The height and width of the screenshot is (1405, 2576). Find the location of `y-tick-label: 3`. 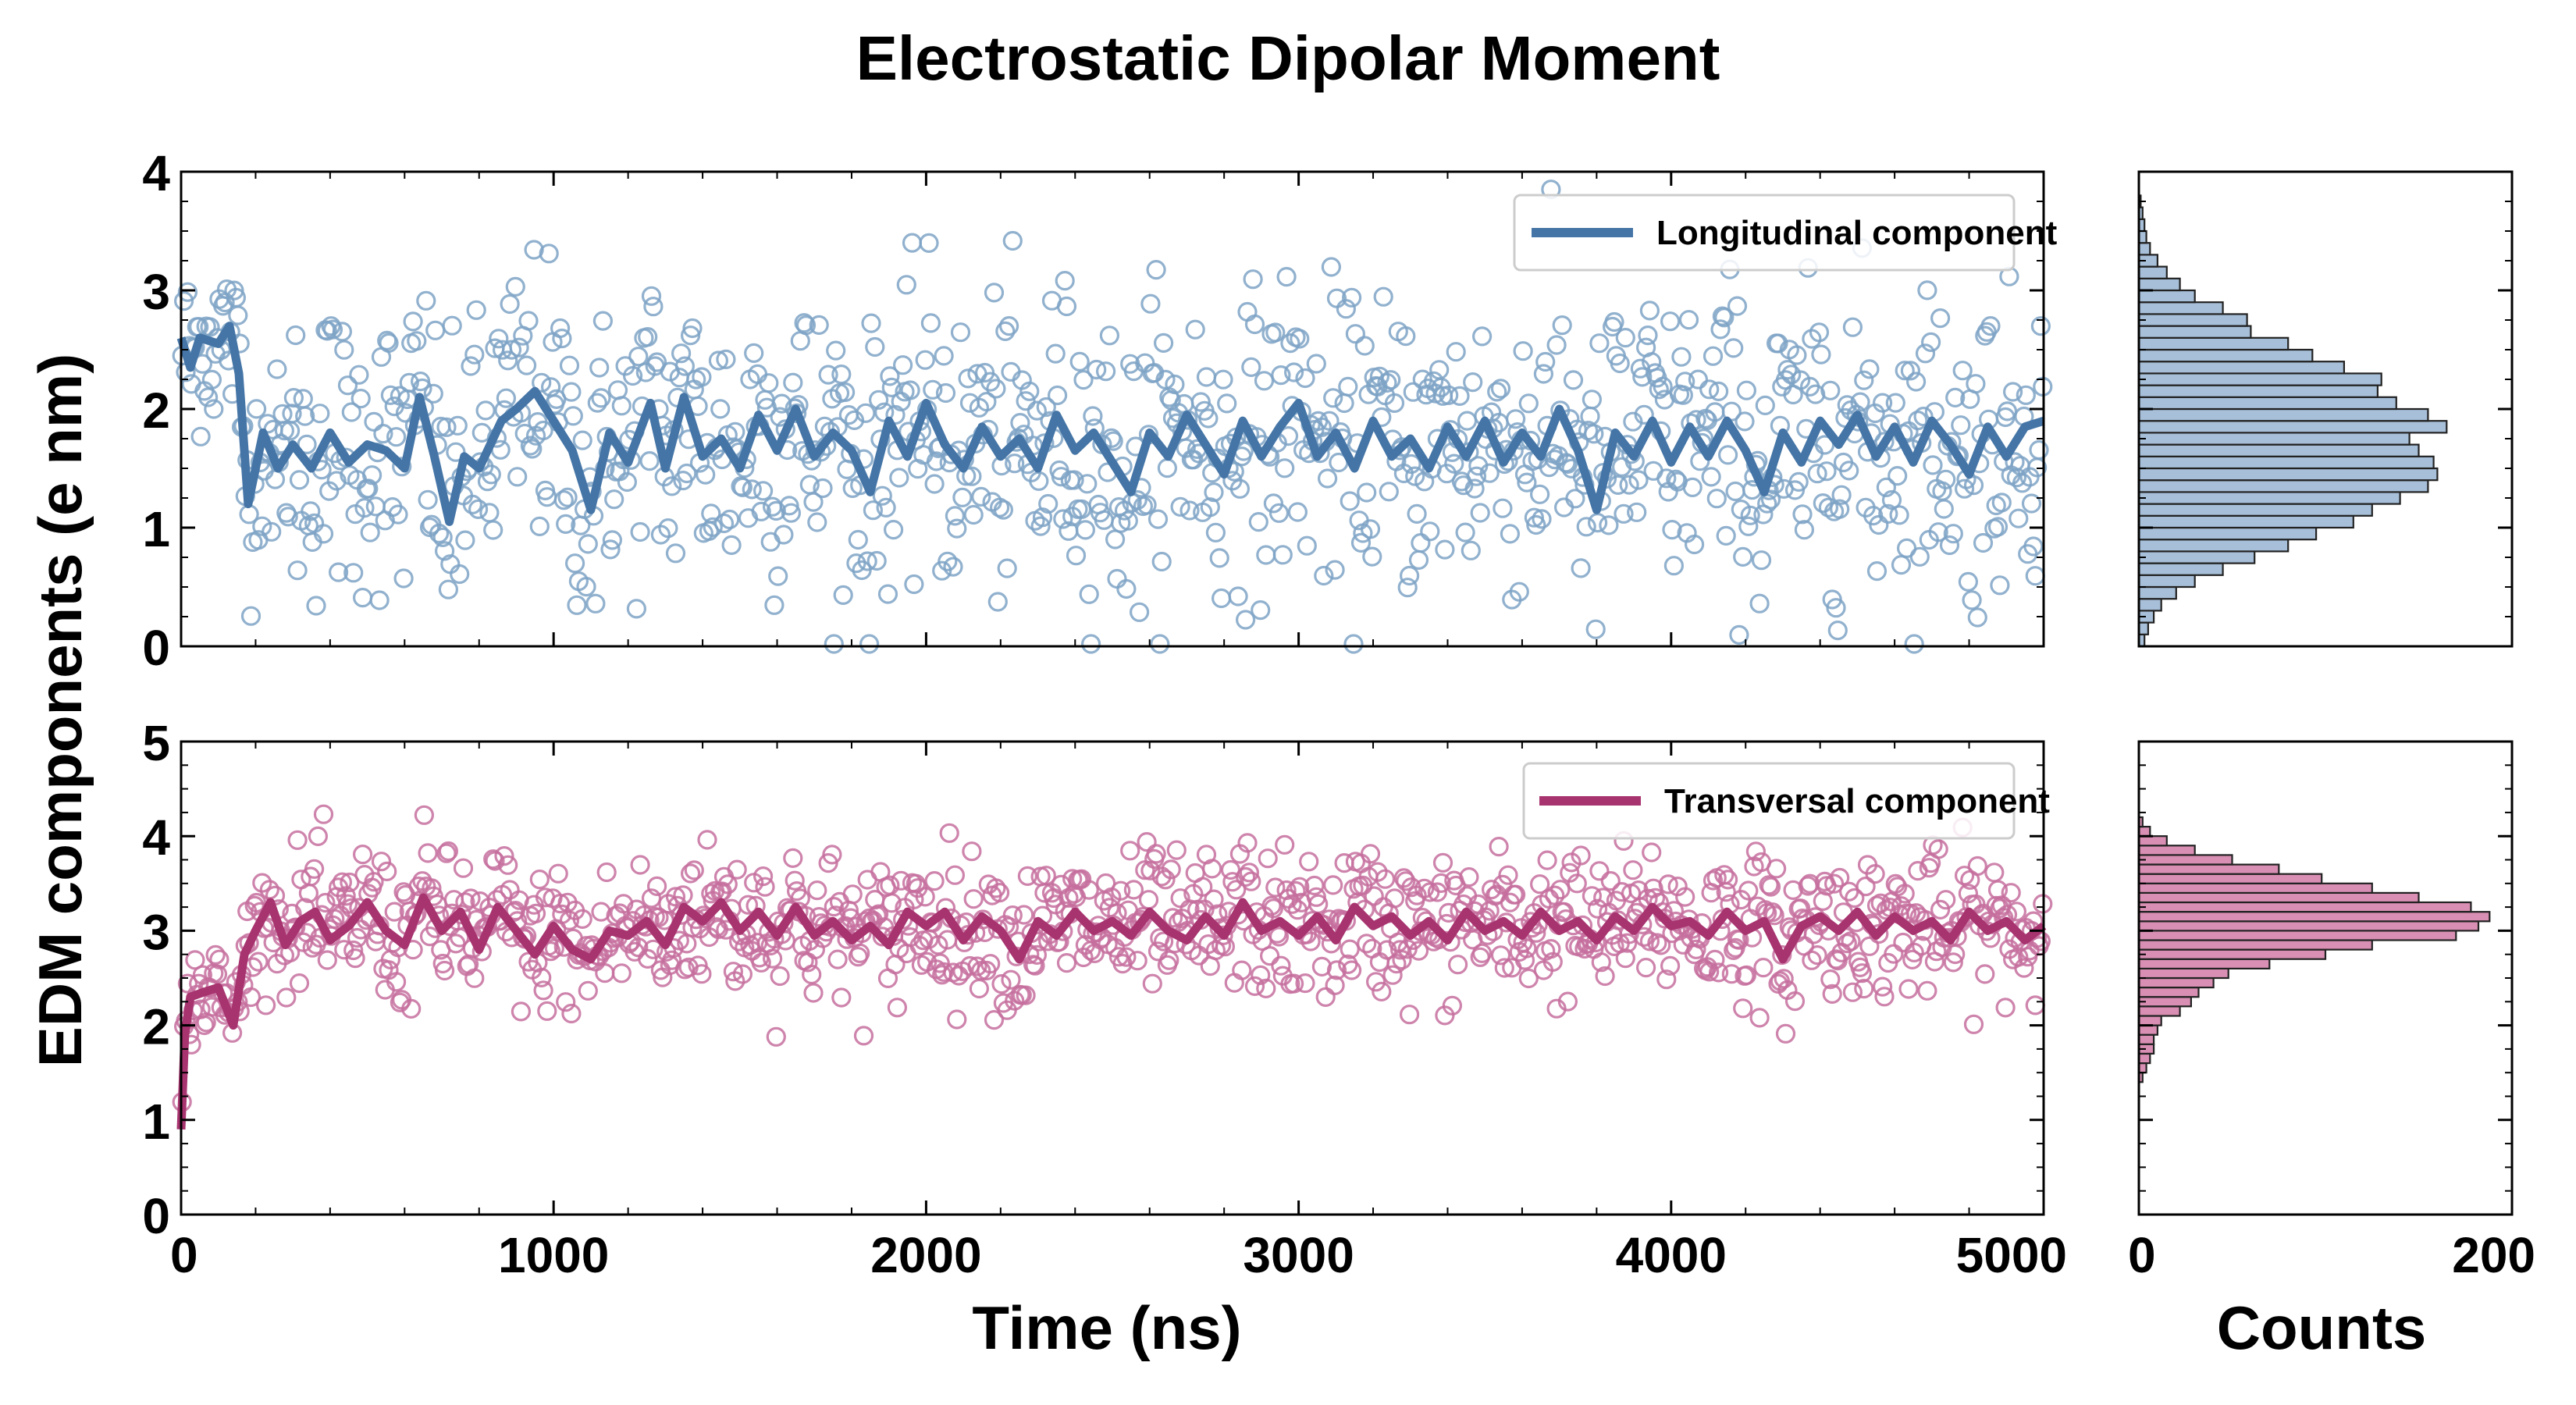

y-tick-label: 3 is located at coordinates (156, 932).